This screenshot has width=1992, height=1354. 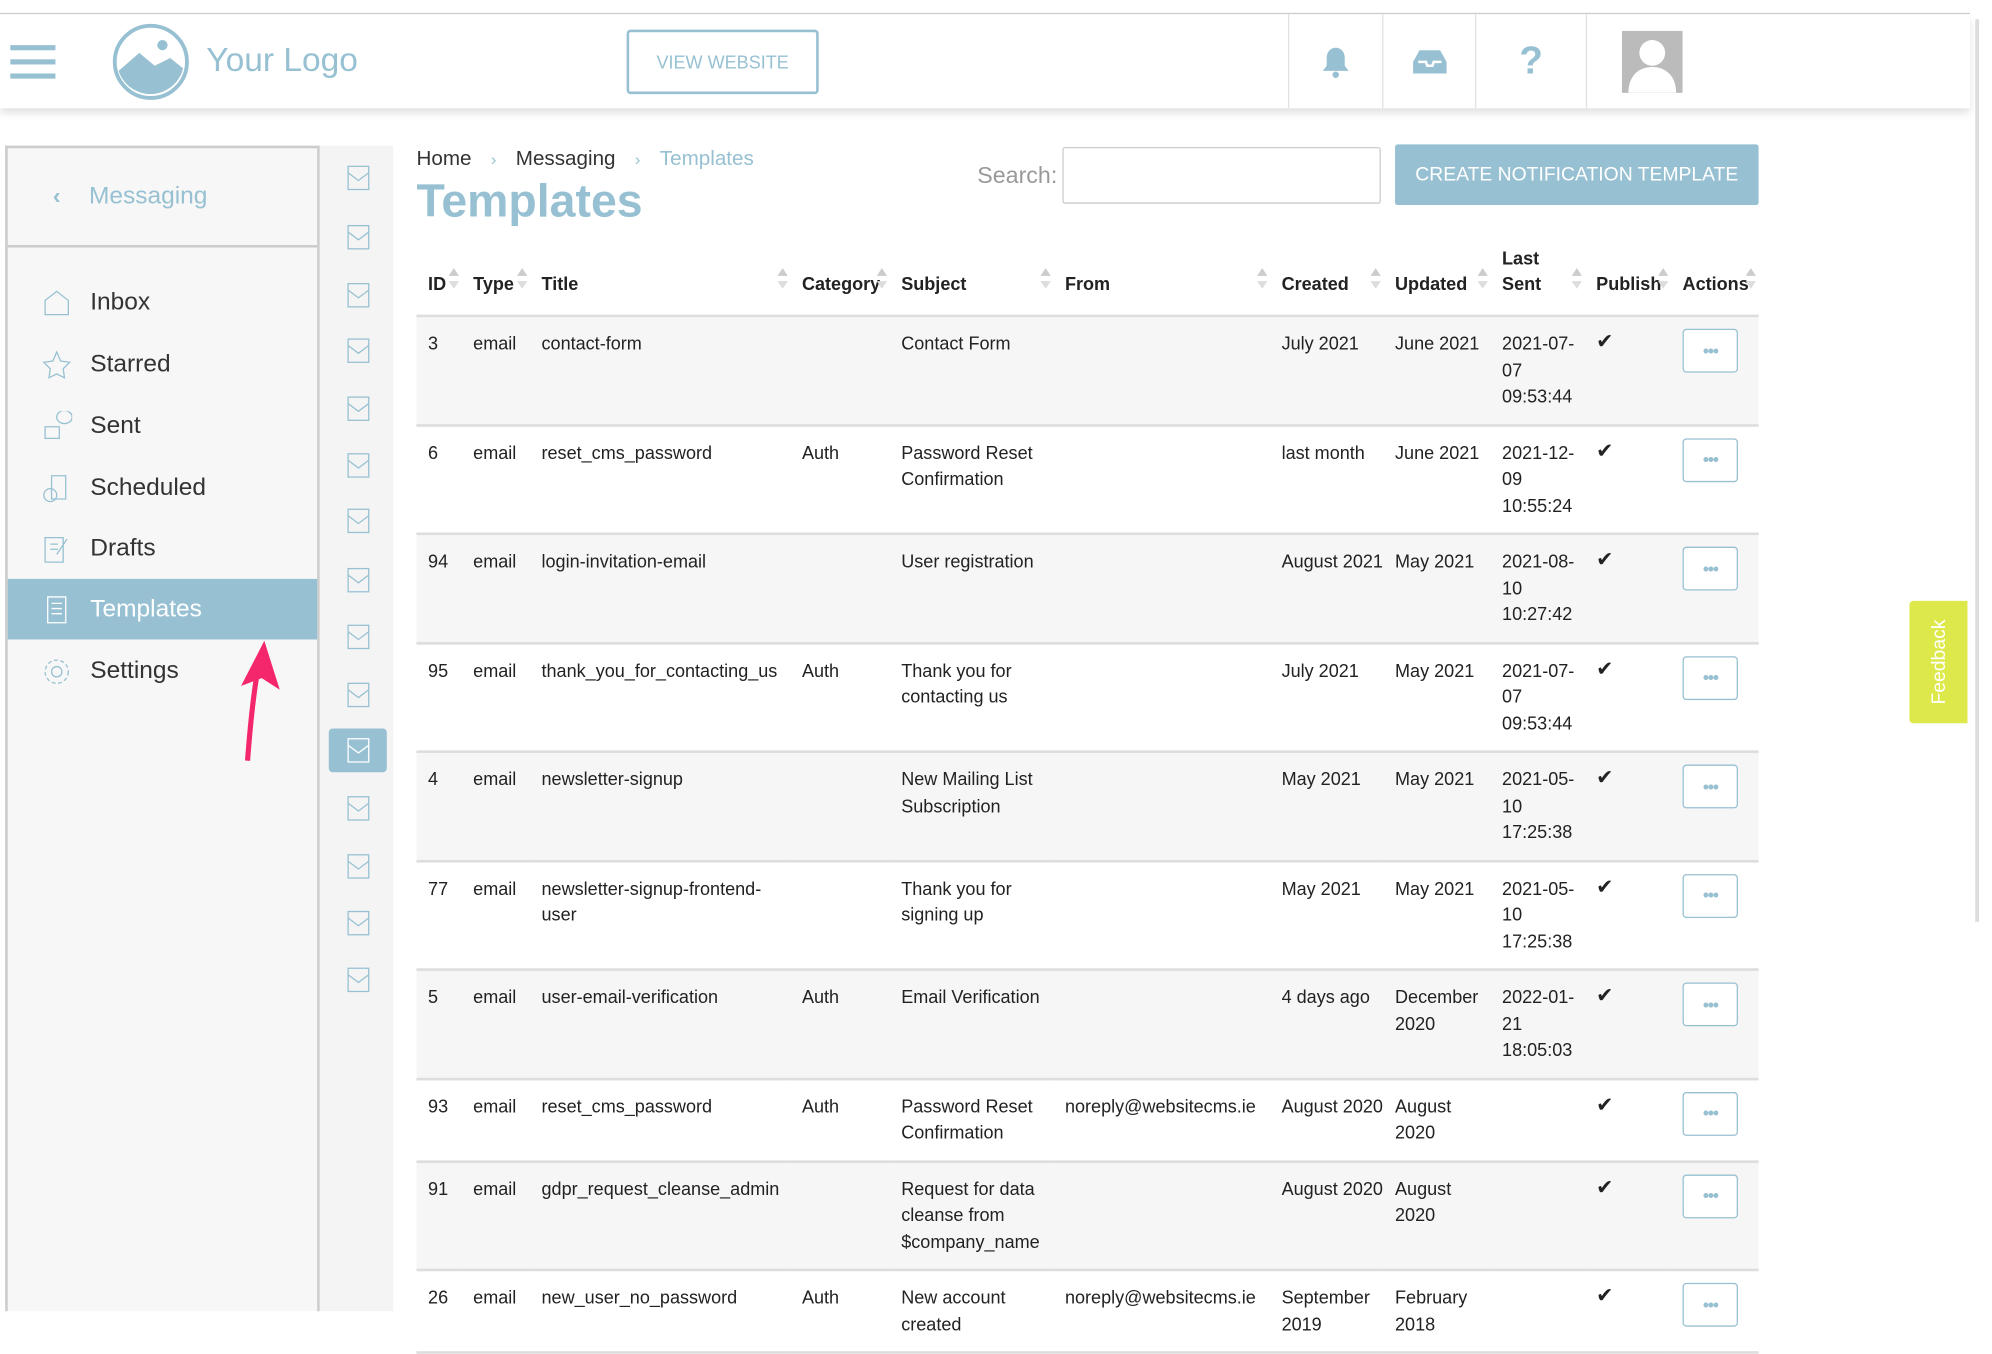 I want to click on settings-icon, so click(x=358, y=866).